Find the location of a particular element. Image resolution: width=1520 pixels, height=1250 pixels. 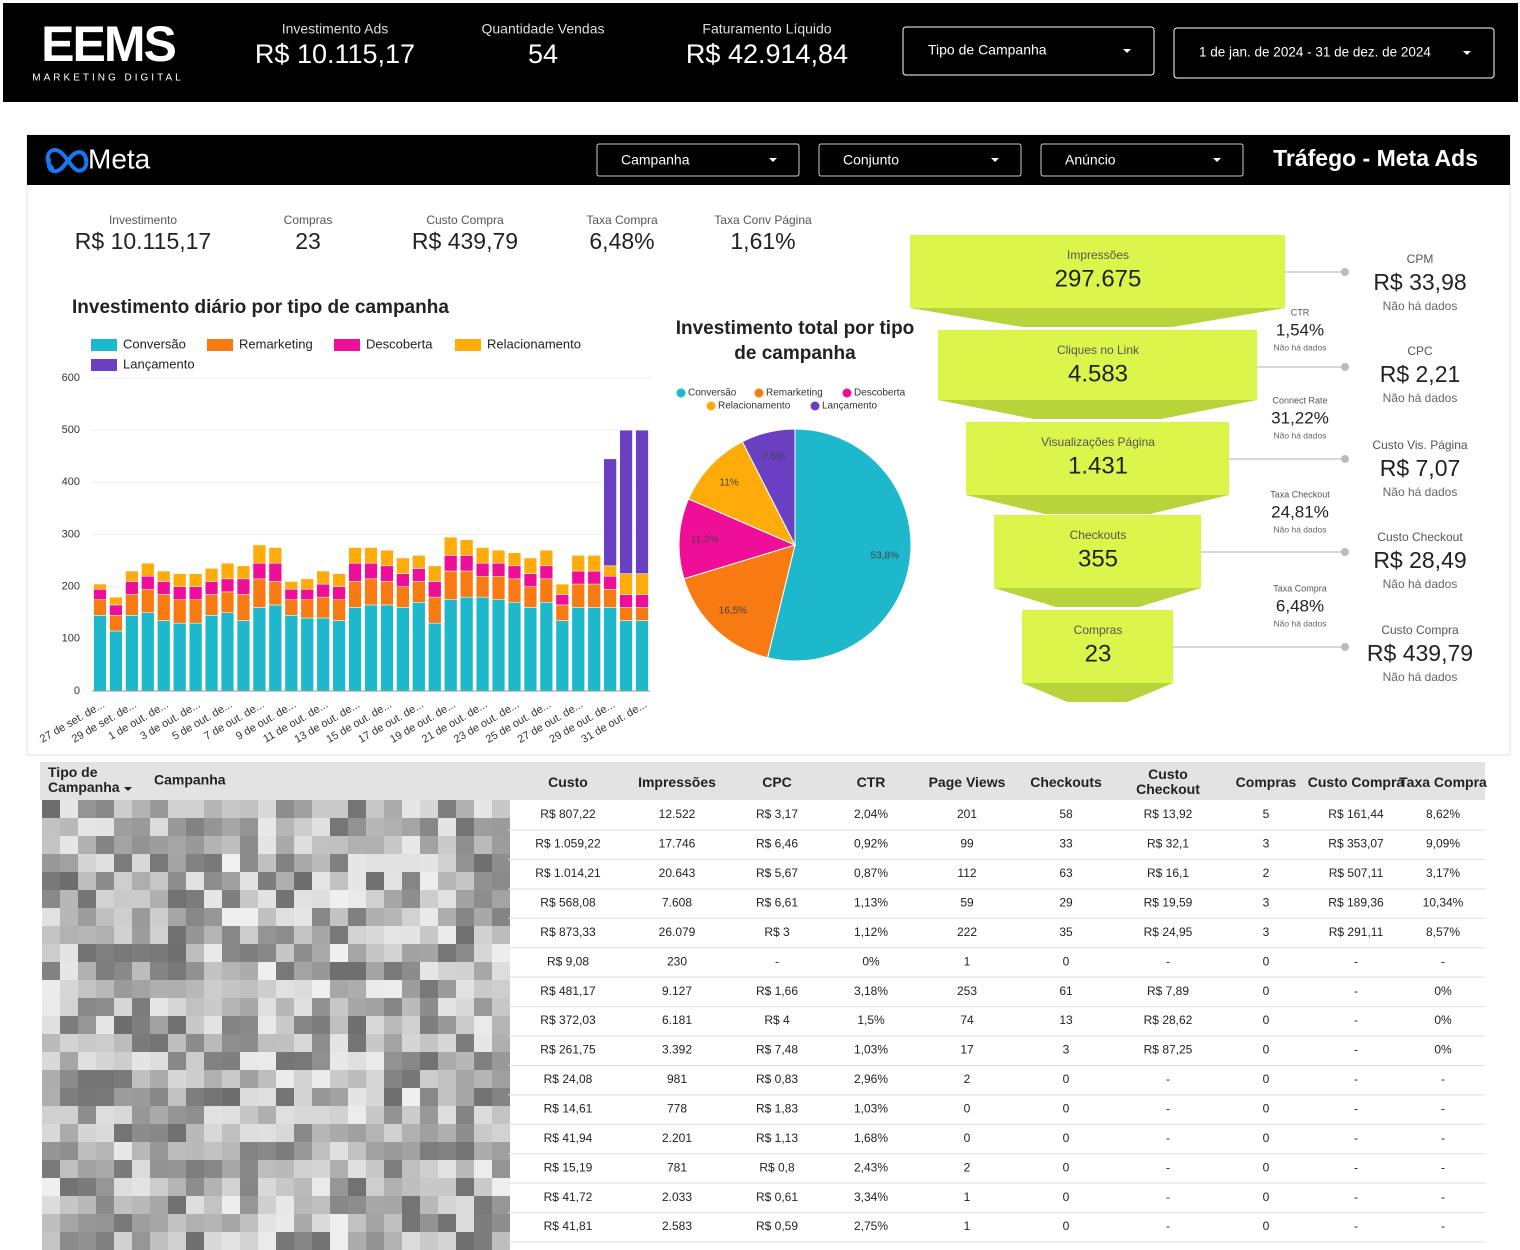

cost-label: Custo Checkout is located at coordinates (1420, 537).